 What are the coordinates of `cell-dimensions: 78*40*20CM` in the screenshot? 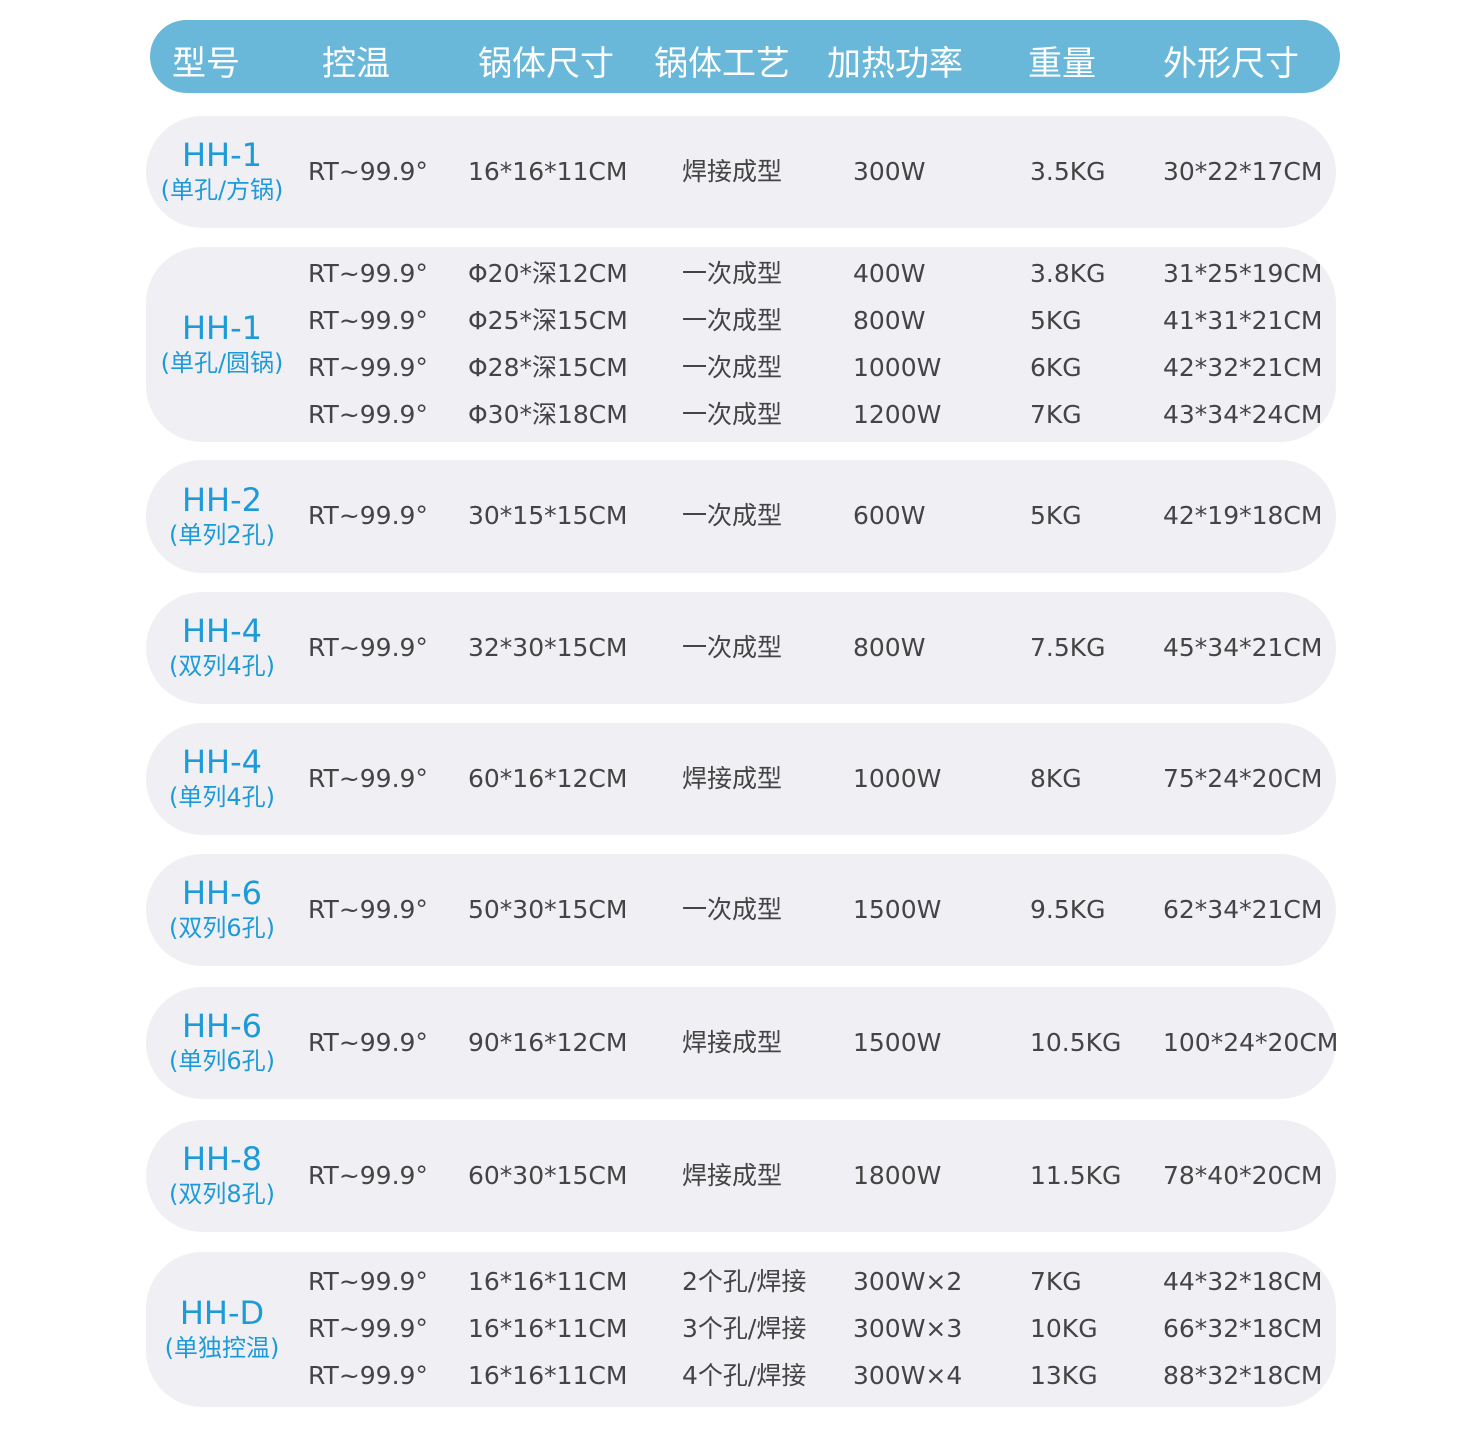 It's located at (1243, 1175).